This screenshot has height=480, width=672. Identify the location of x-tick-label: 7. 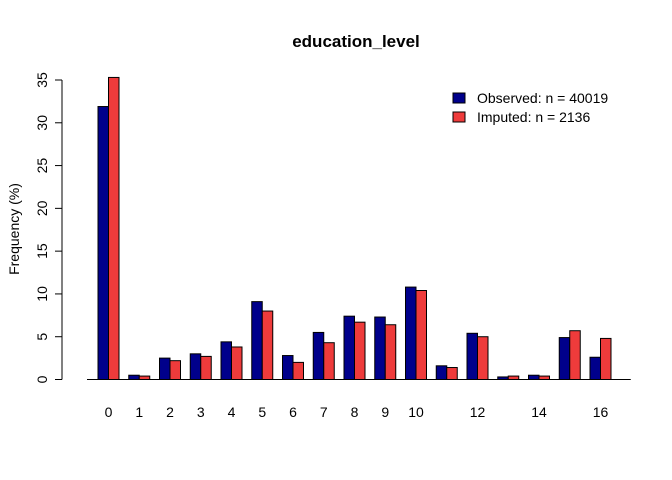
(324, 412).